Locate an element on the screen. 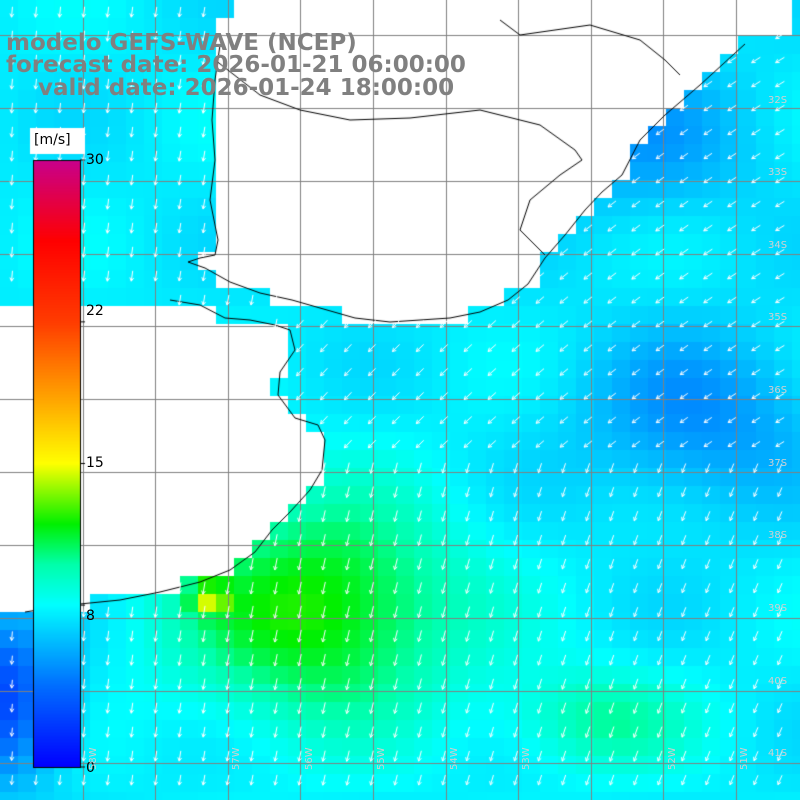 The image size is (800, 800). lat-label-39s: 39S is located at coordinates (778, 608).